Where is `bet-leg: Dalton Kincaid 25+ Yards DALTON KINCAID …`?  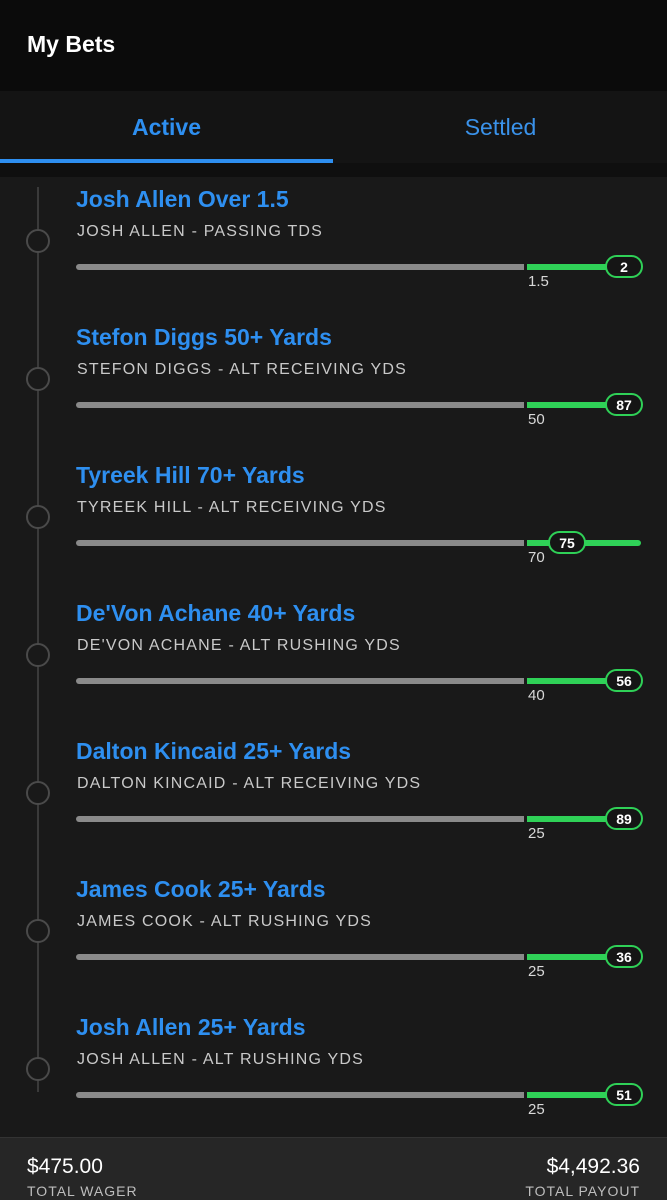
bet-leg: Dalton Kincaid 25+ Yards DALTON KINCAID … is located at coordinates (333, 798).